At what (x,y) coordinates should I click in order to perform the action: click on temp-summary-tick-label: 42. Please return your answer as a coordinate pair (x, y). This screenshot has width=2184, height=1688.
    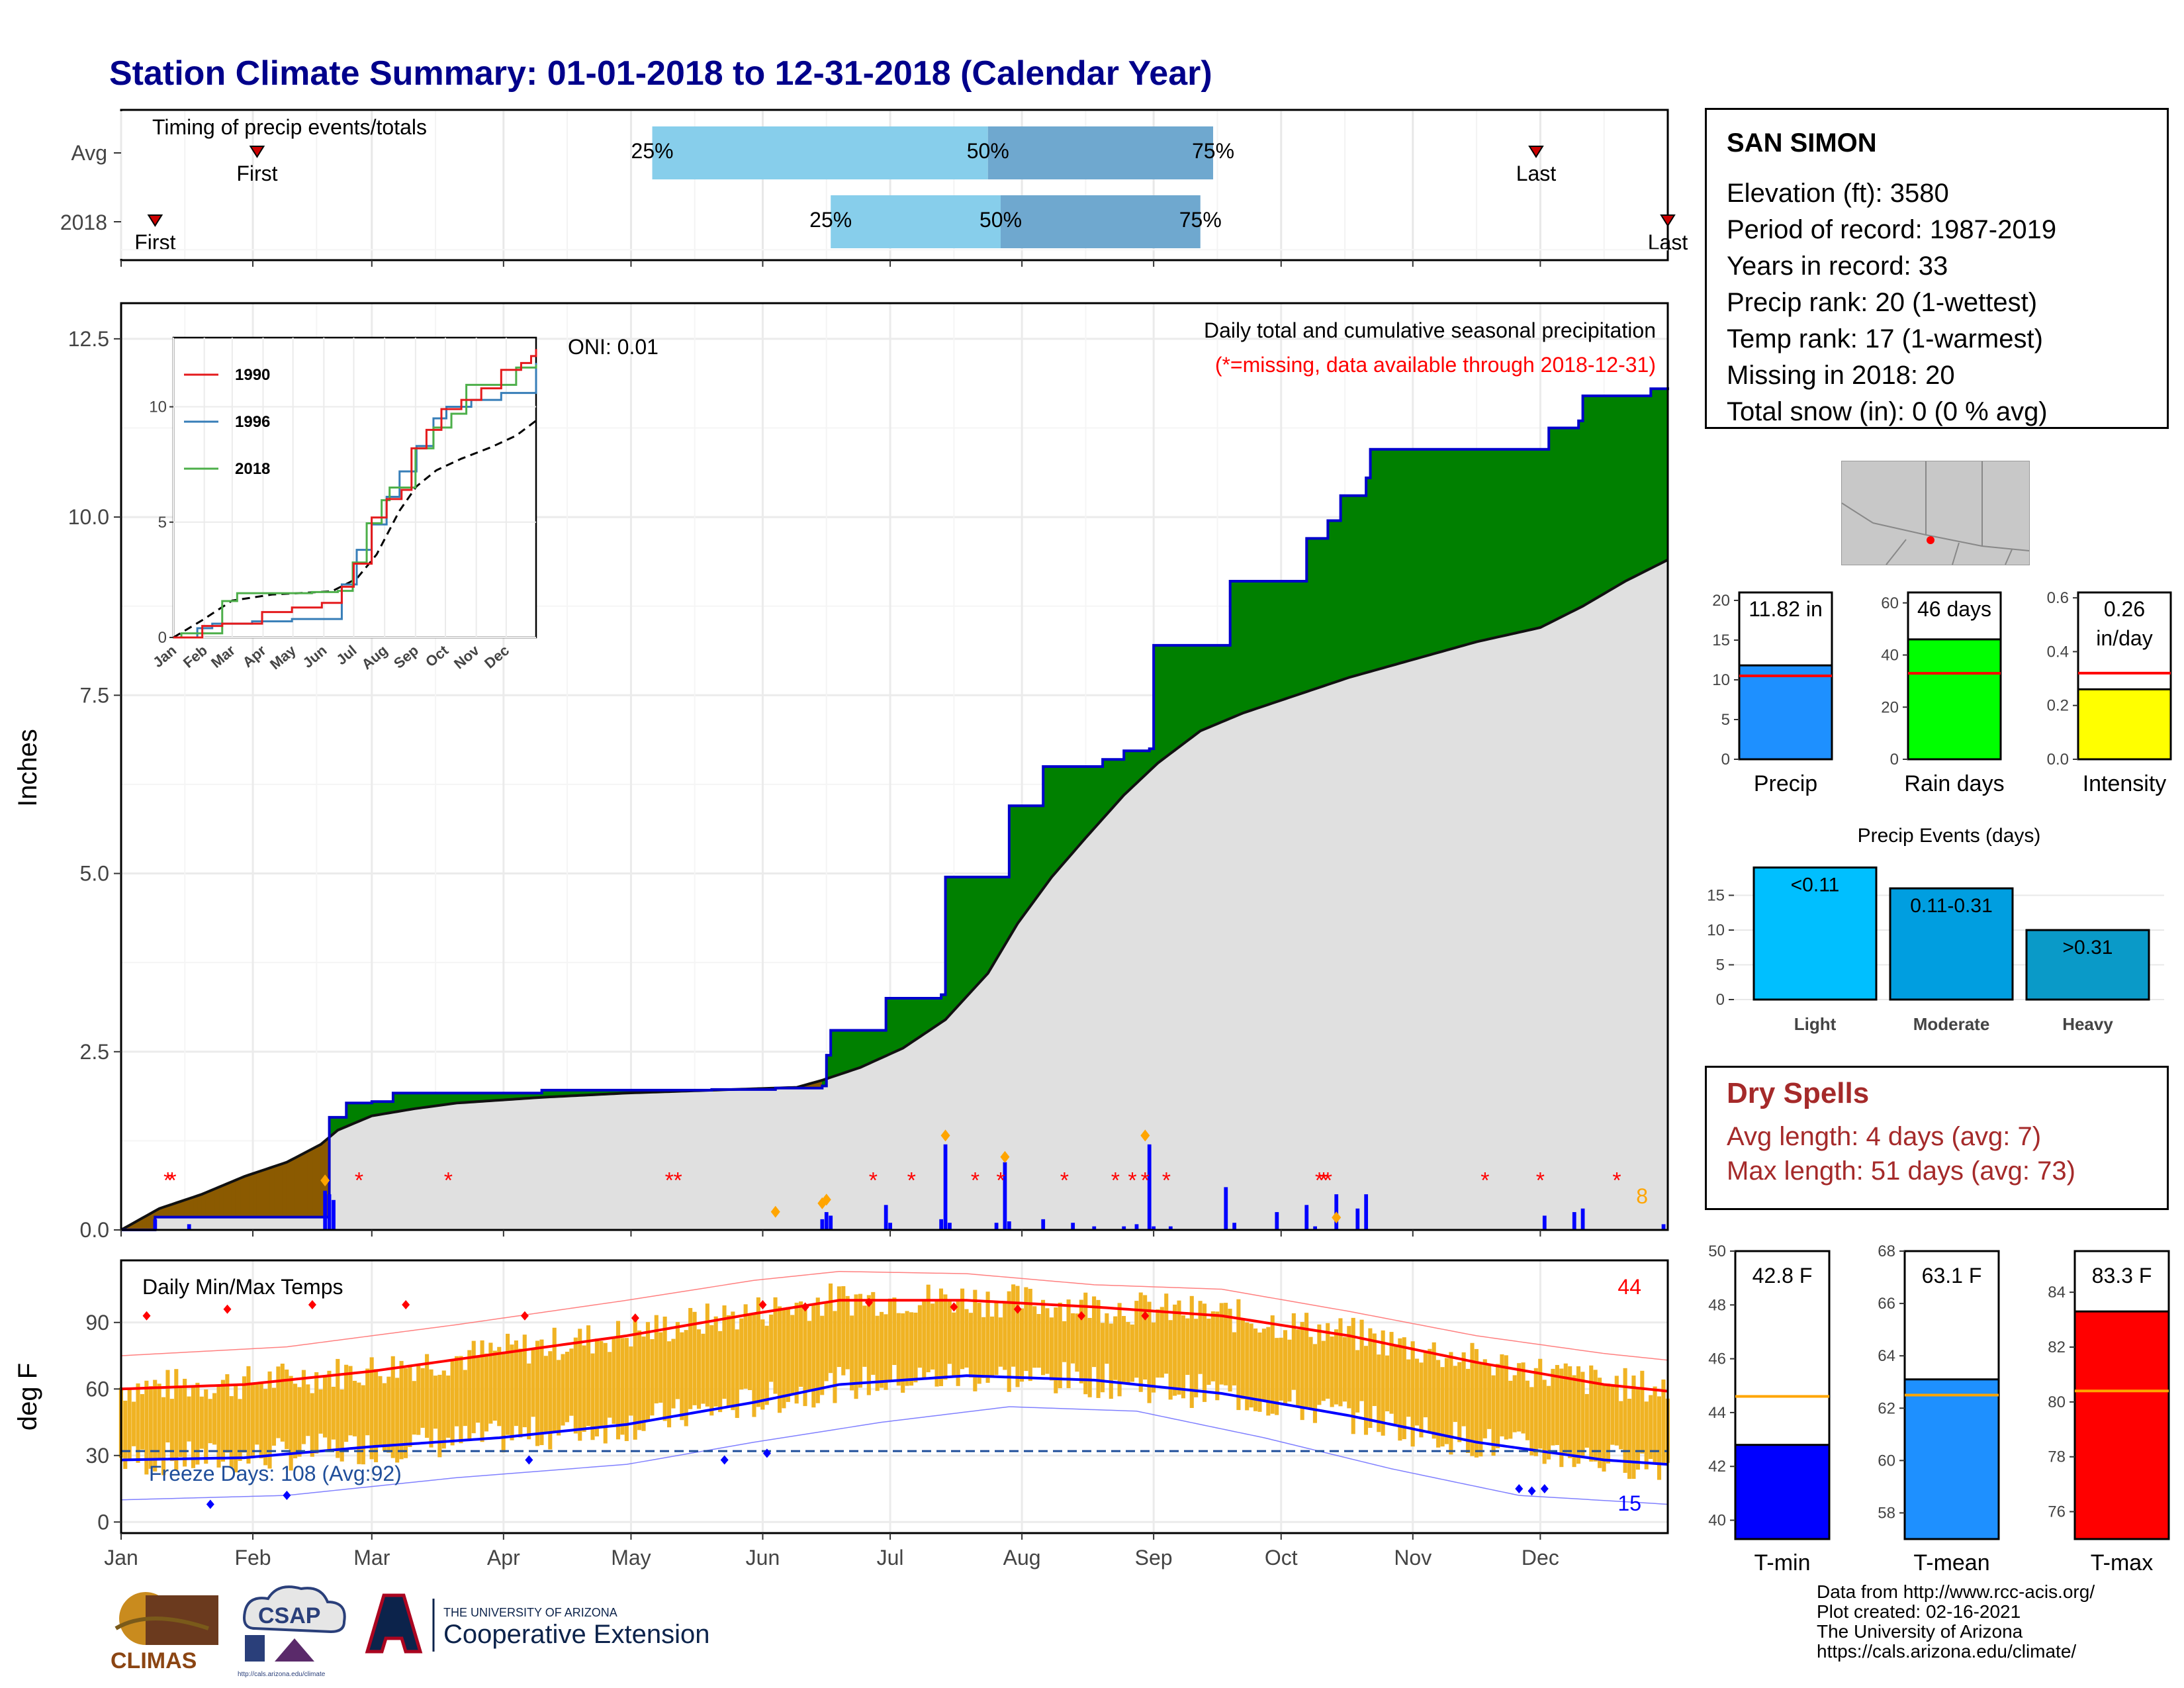
    Looking at the image, I should click on (1717, 1467).